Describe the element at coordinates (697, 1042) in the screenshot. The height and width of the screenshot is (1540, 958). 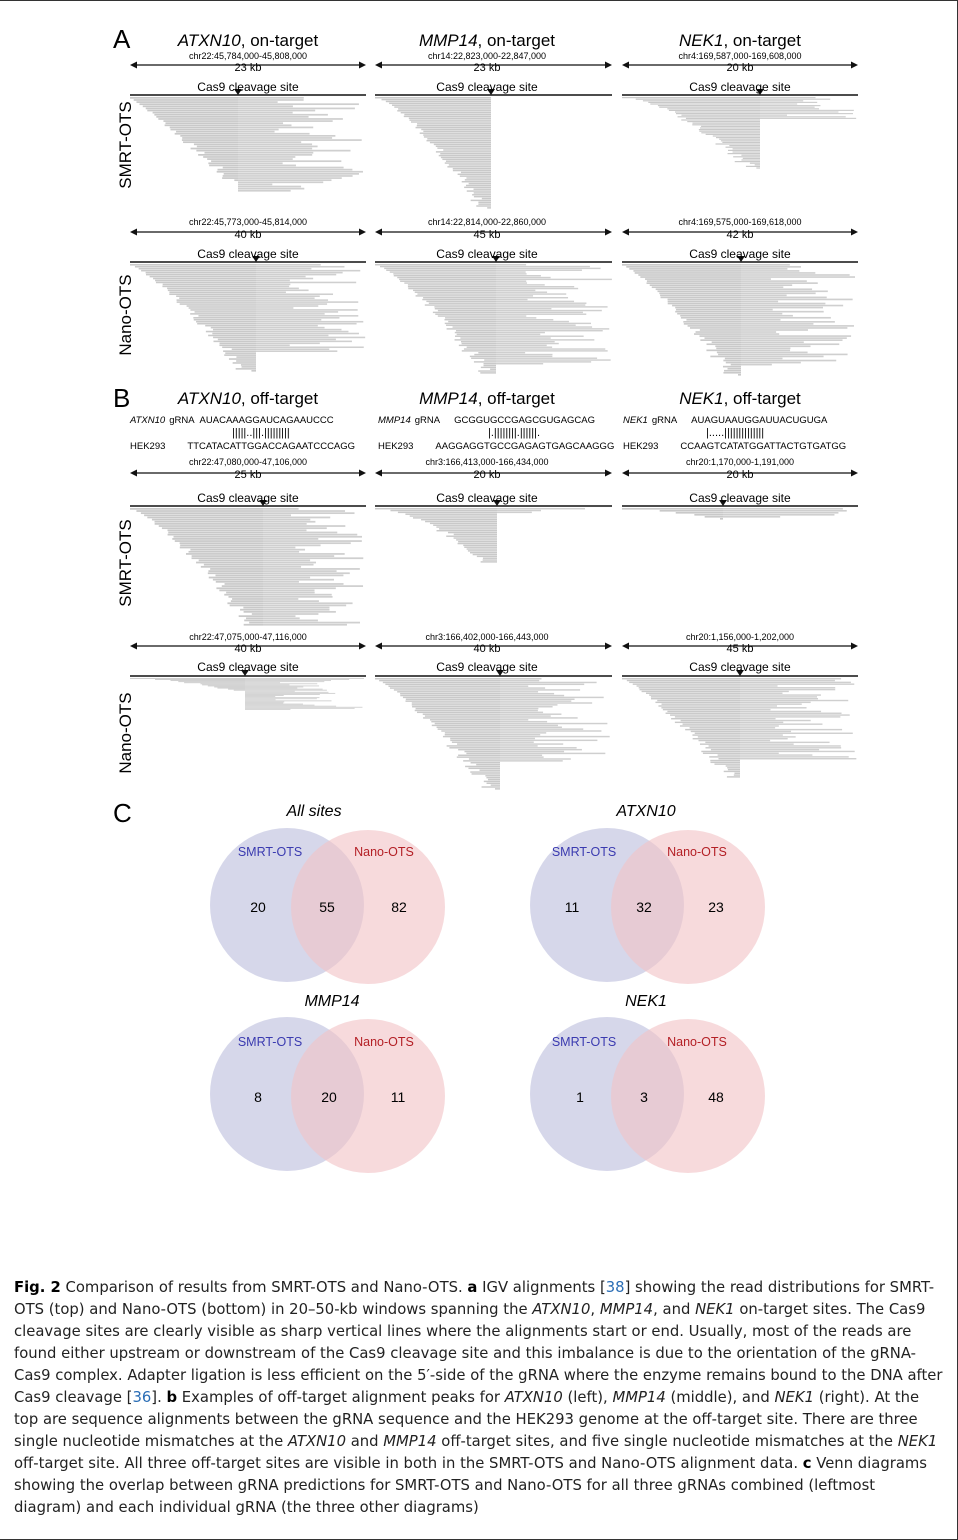
I see `venn-set-b-label: Nano-OTS` at that location.